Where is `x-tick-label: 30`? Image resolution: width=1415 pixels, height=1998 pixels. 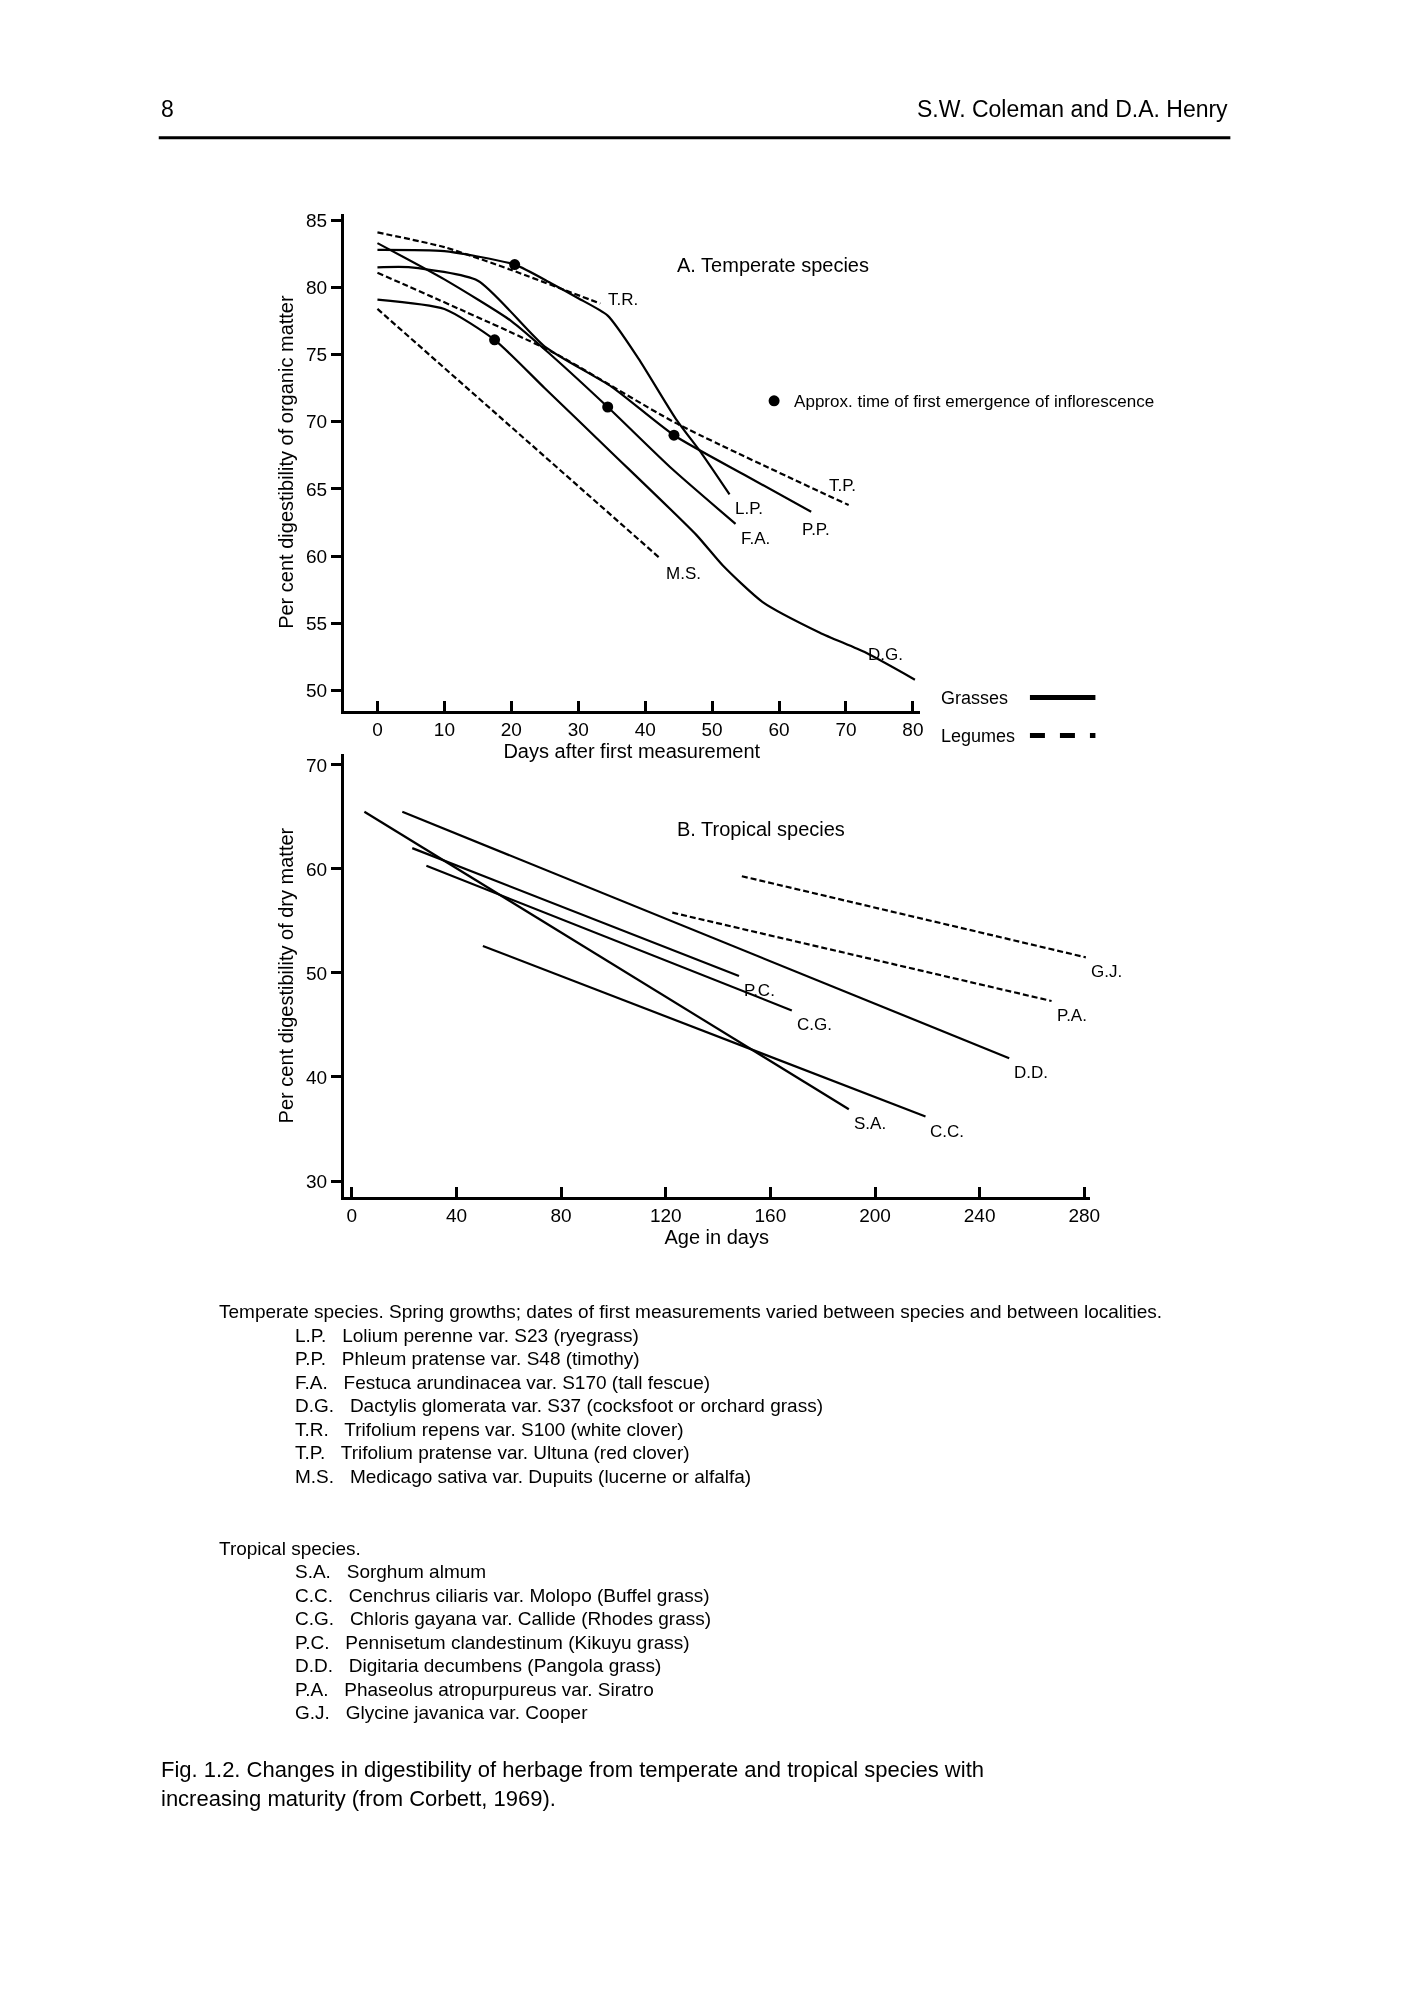 x-tick-label: 30 is located at coordinates (578, 730).